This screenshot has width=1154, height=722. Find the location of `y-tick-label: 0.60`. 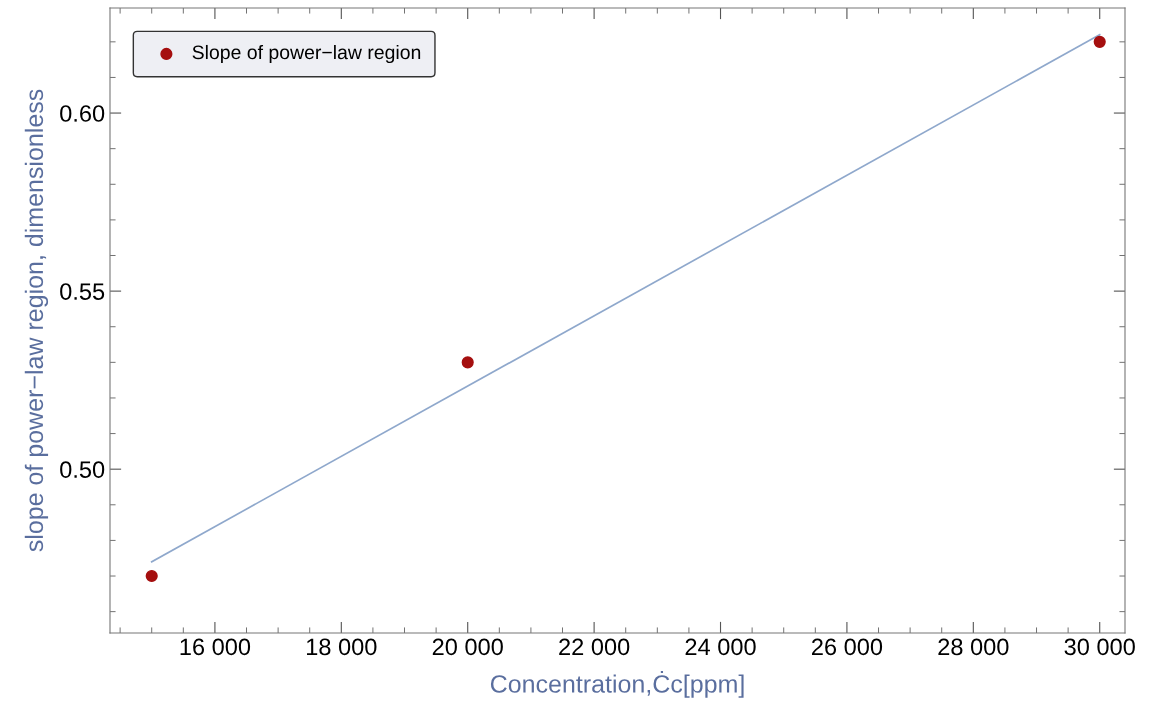

y-tick-label: 0.60 is located at coordinates (82, 113).